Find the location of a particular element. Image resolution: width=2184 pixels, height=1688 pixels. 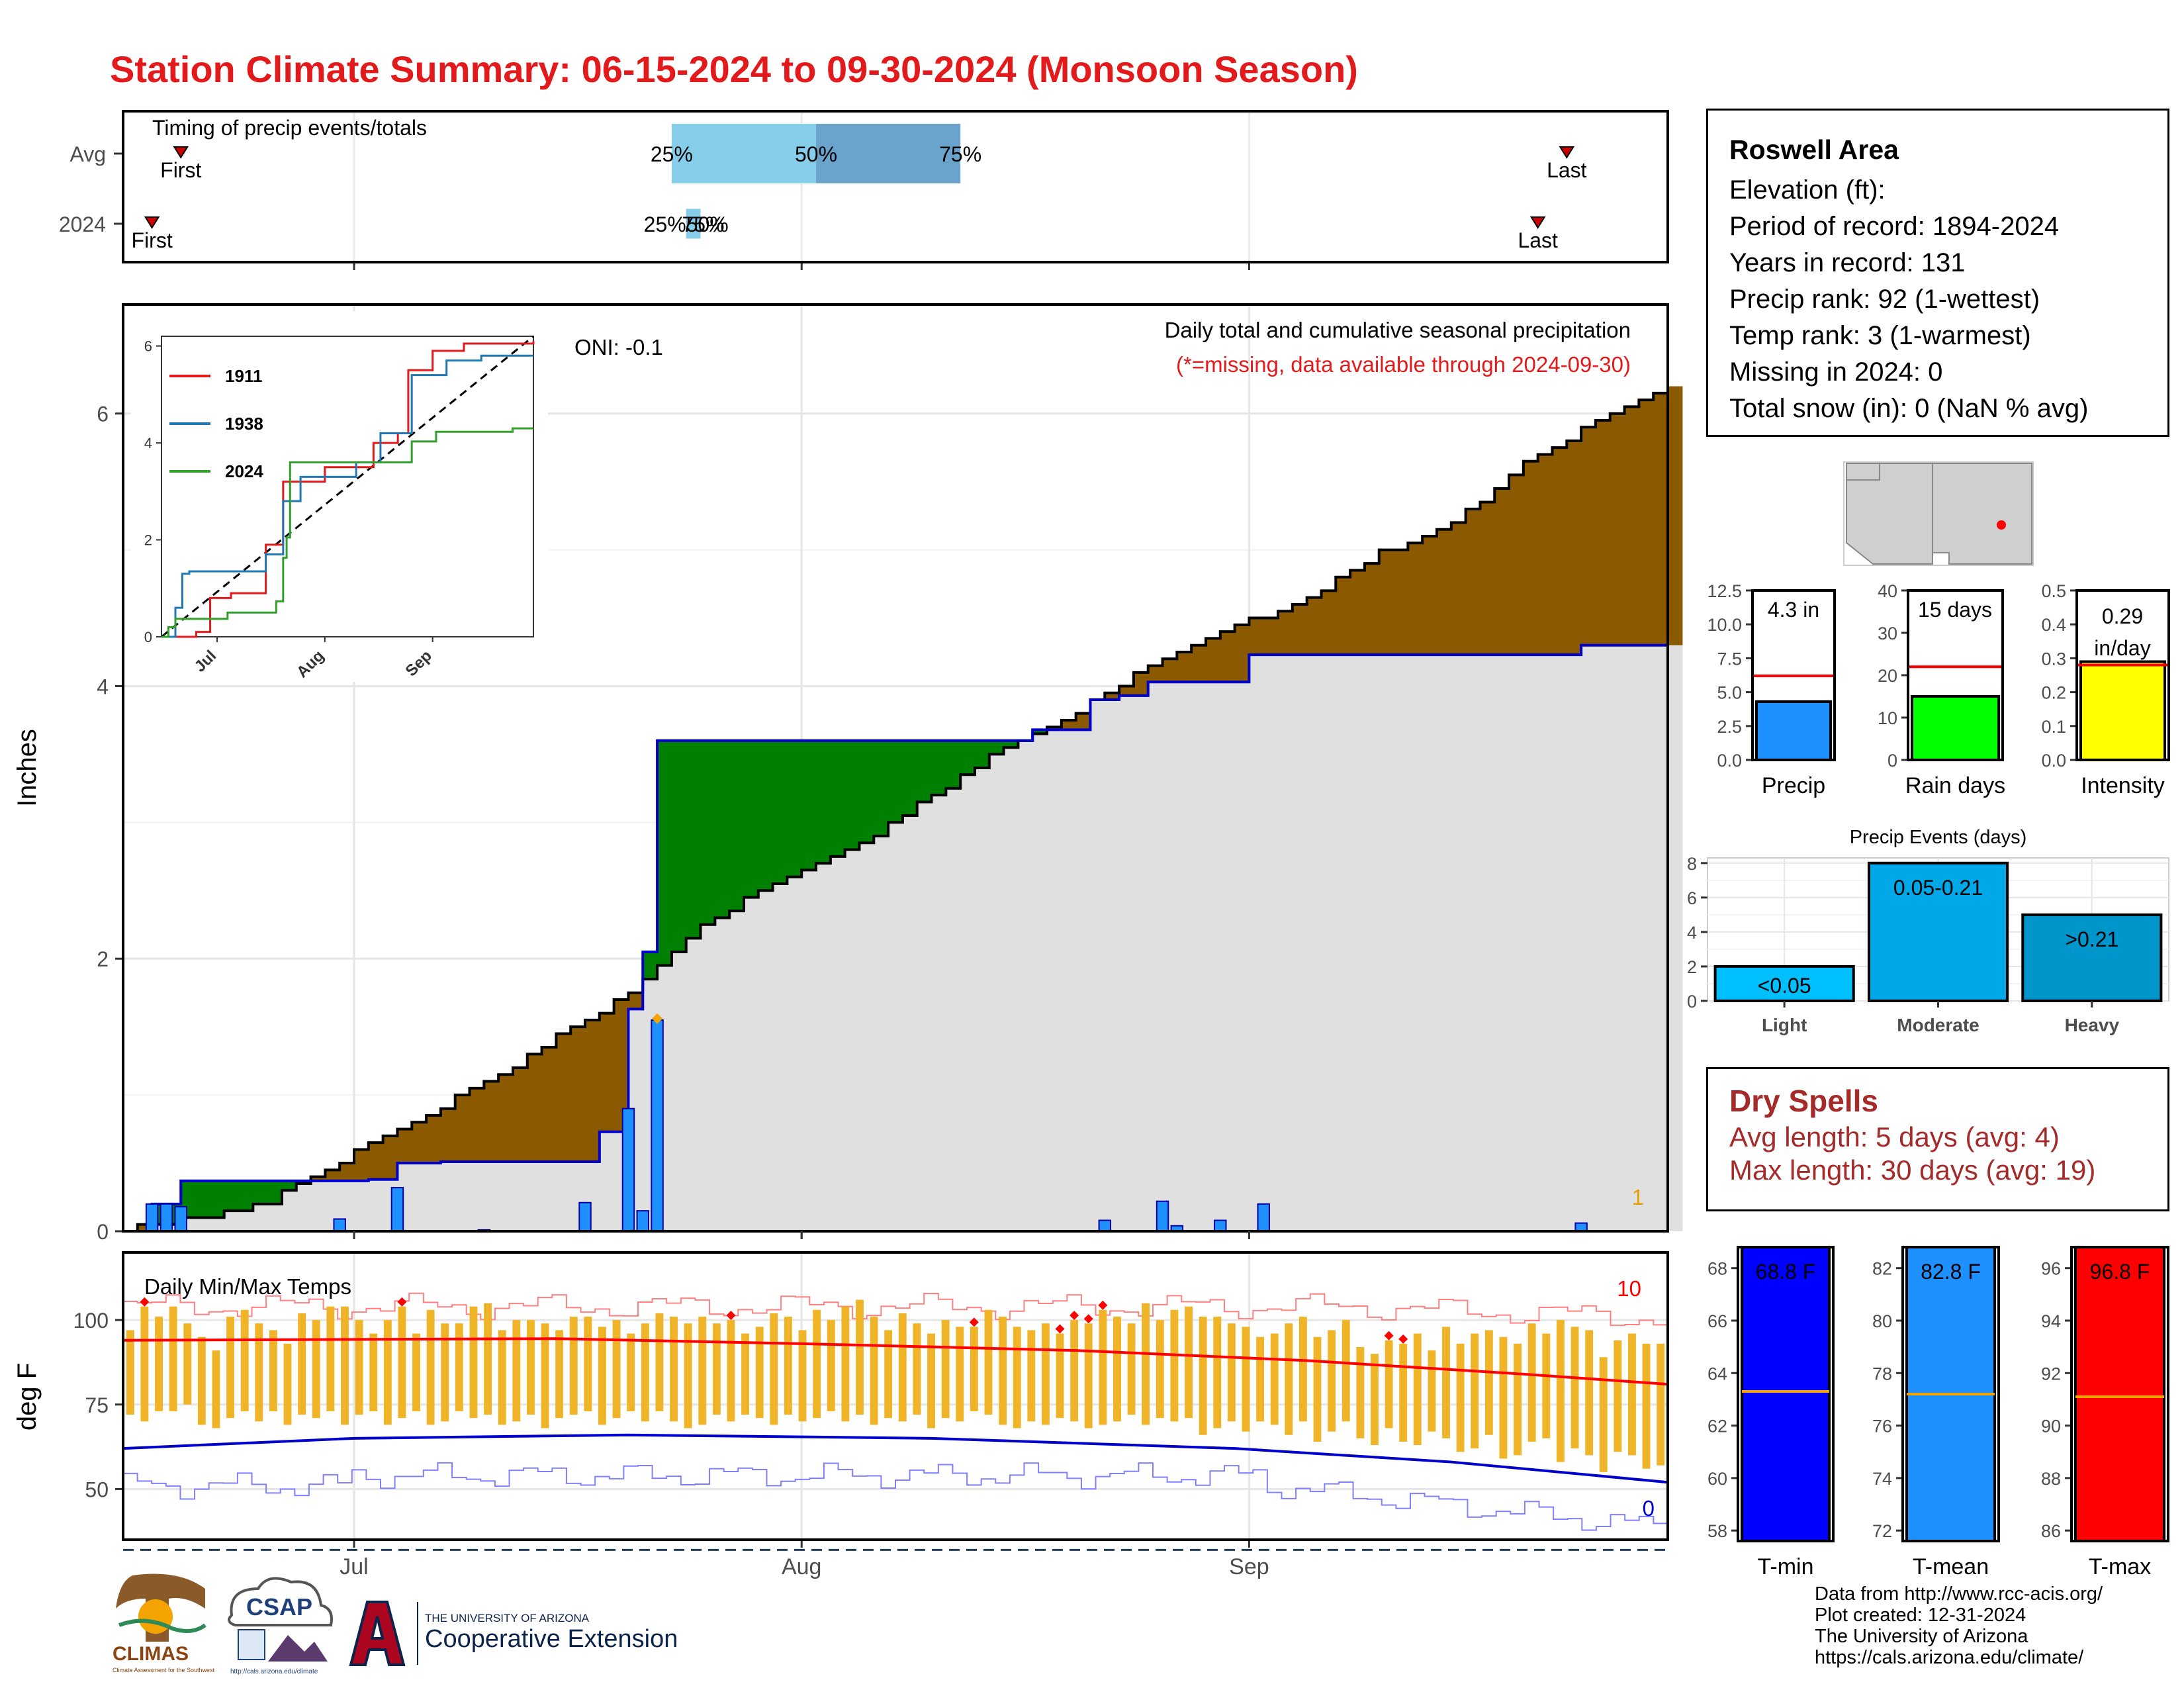

record-high-line is located at coordinates (896, 1309).